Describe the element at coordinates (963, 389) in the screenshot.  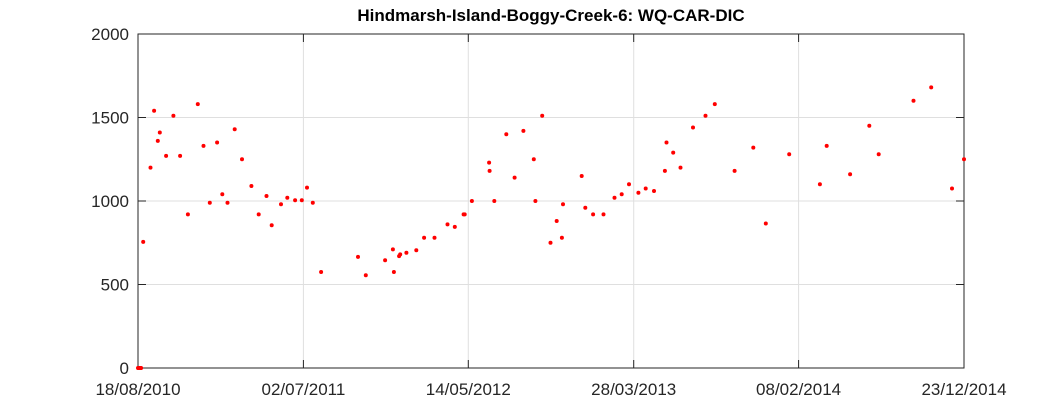
I see `x-tick-label: 23/12/2014` at that location.